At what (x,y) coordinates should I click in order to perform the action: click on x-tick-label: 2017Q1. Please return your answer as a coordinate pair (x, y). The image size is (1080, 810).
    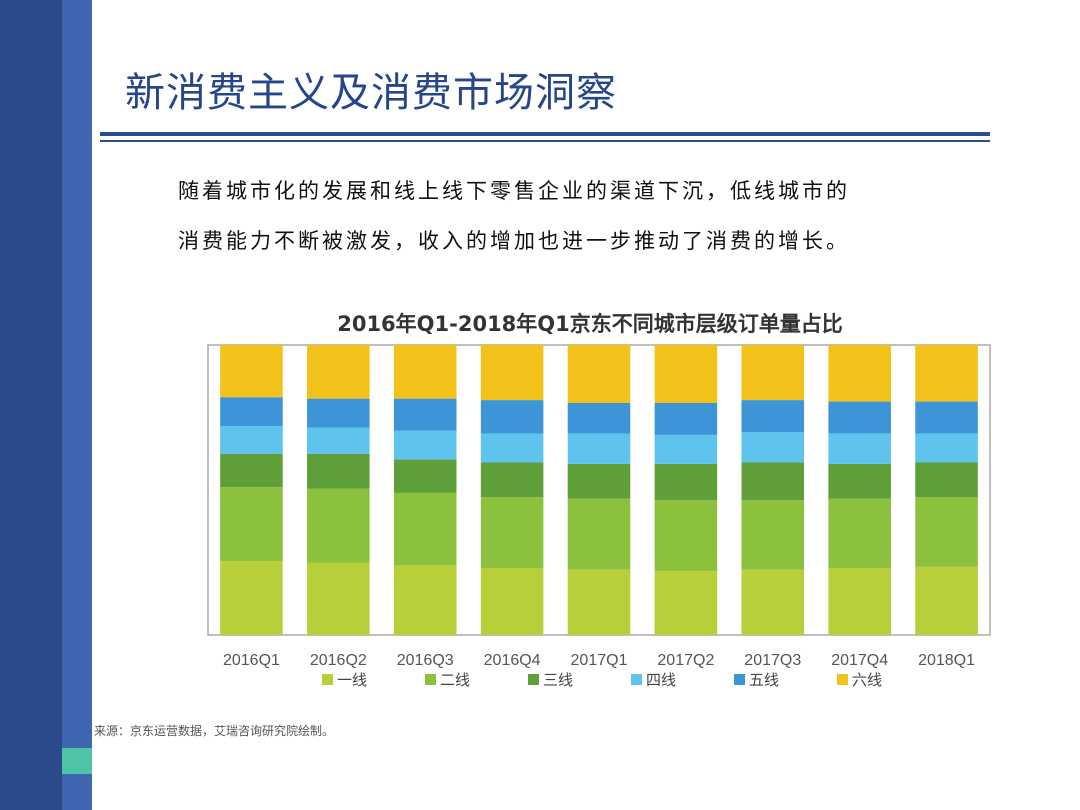
    Looking at the image, I should click on (599, 660).